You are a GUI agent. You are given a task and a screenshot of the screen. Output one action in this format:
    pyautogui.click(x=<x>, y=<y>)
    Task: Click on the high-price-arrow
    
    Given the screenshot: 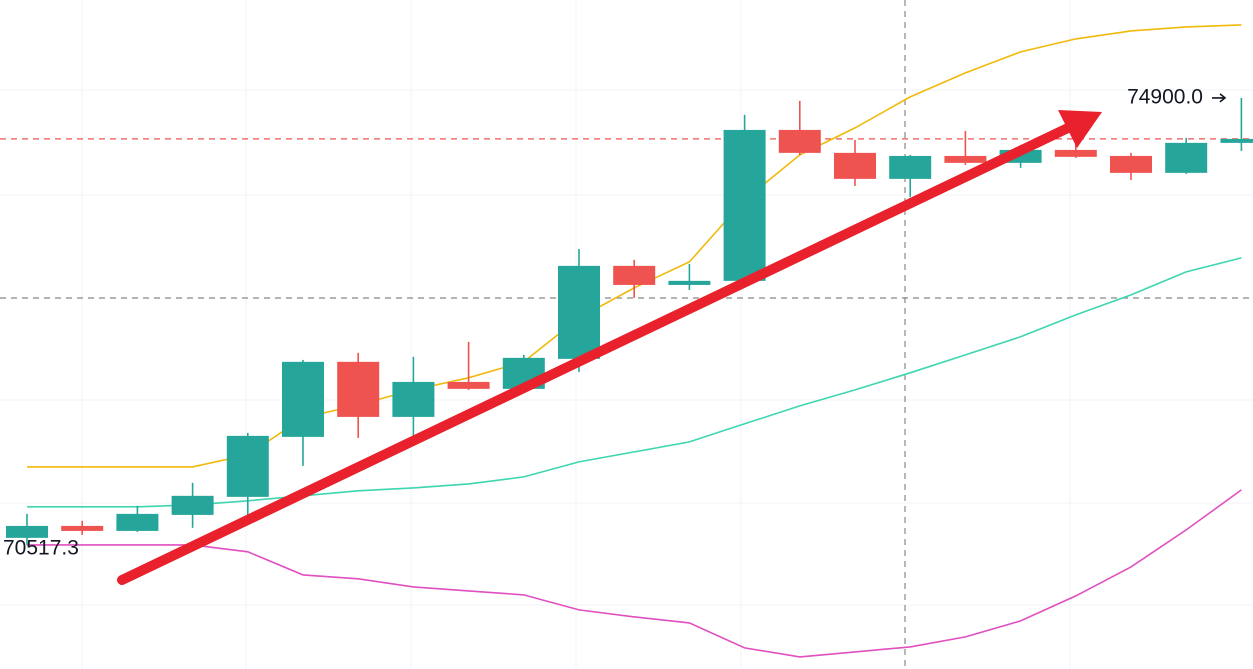 What is the action you would take?
    pyautogui.click(x=1219, y=98)
    